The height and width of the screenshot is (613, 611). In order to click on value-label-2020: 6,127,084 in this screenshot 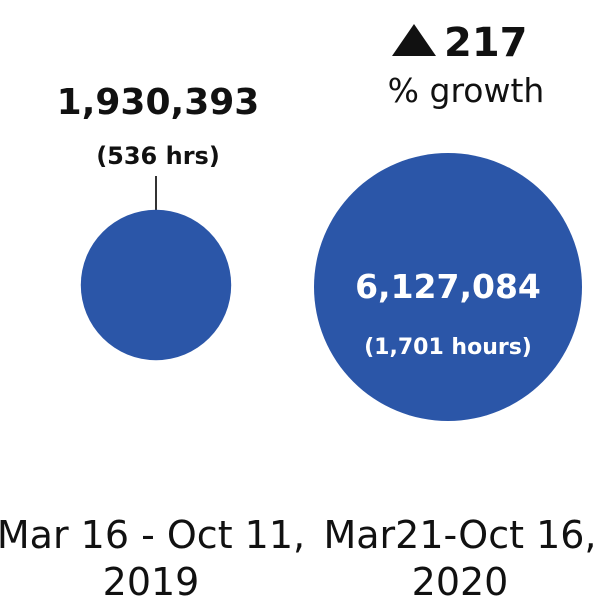, I will do `click(448, 286)`.